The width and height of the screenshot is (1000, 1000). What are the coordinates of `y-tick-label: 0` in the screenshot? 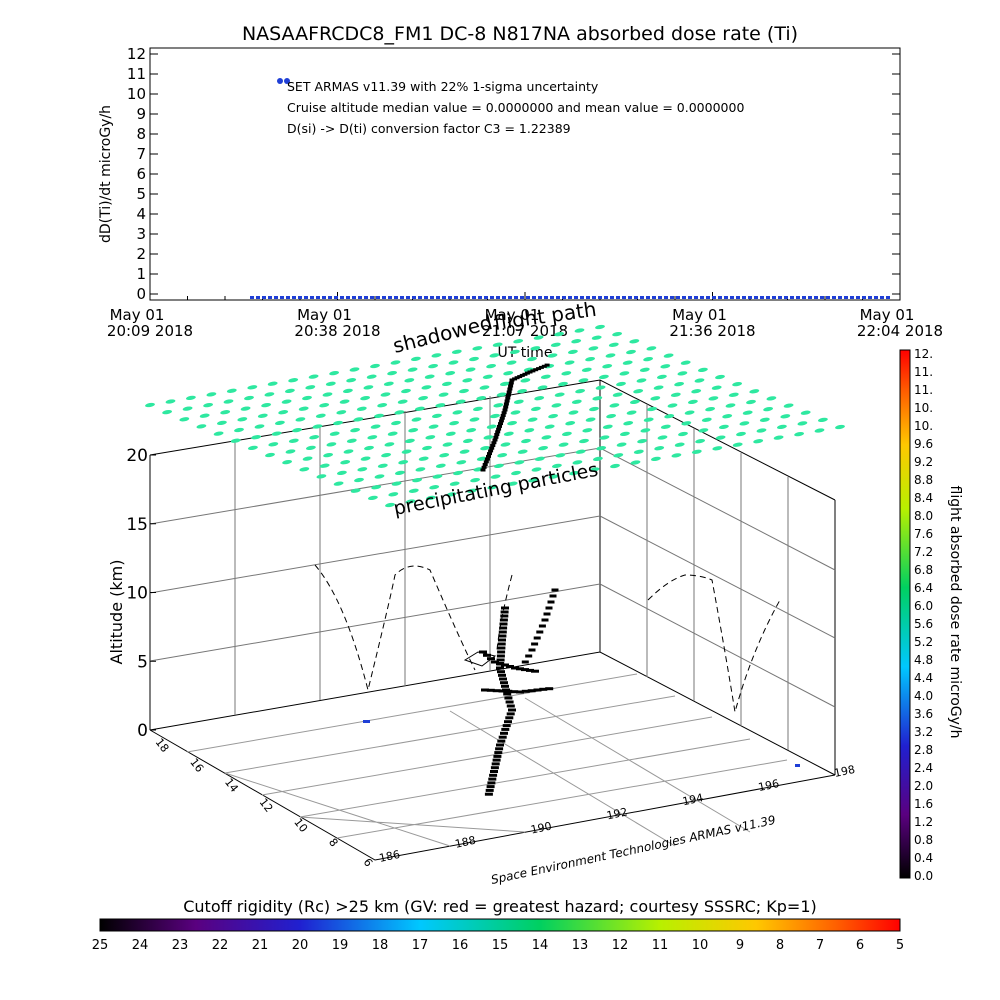 It's located at (141, 294).